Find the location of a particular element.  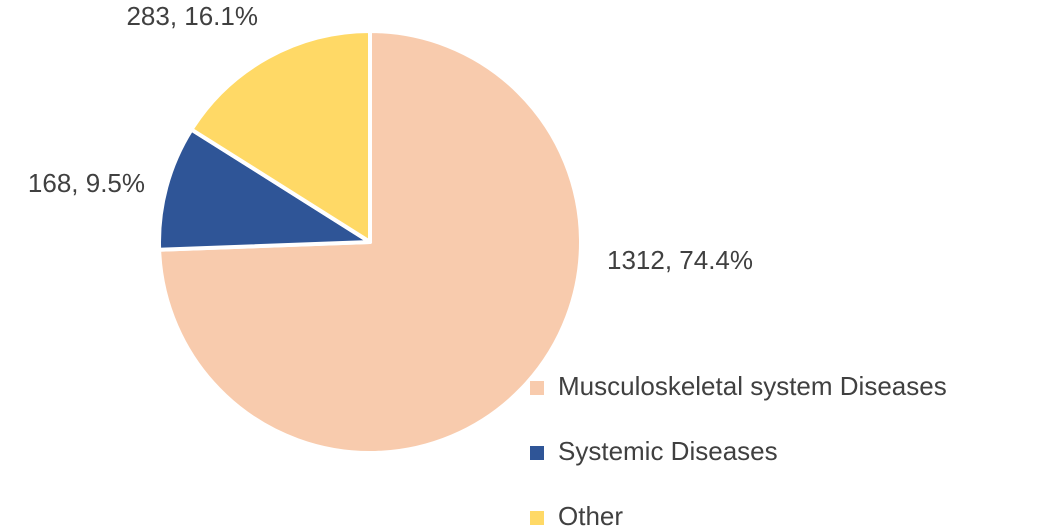

legend-label: Other is located at coordinates (590, 515).